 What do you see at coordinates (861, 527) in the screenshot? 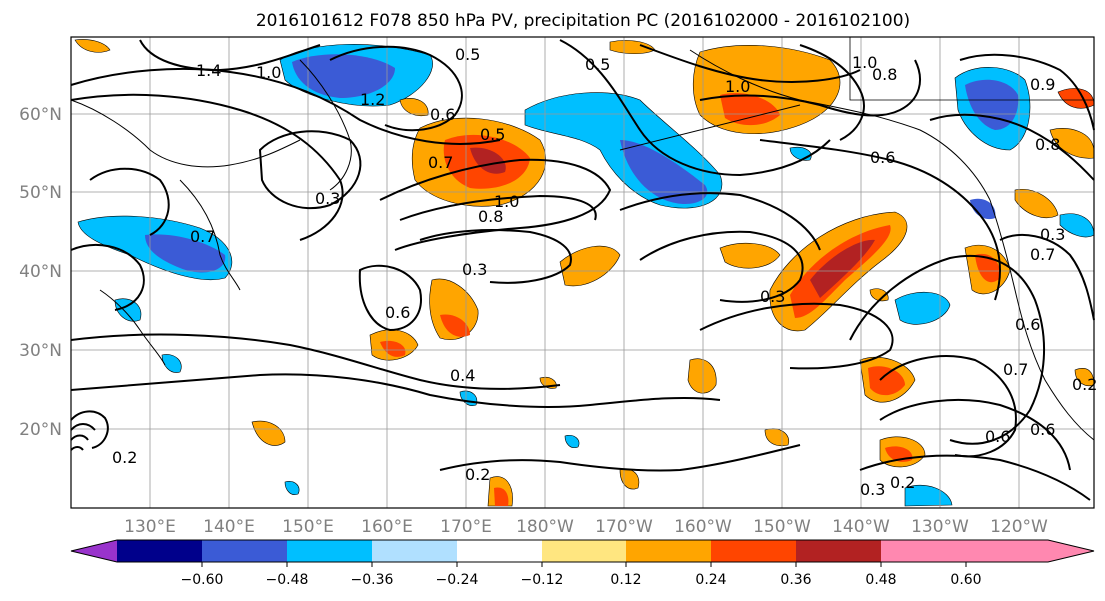
I see `lon-label-140w: 140°W` at bounding box center [861, 527].